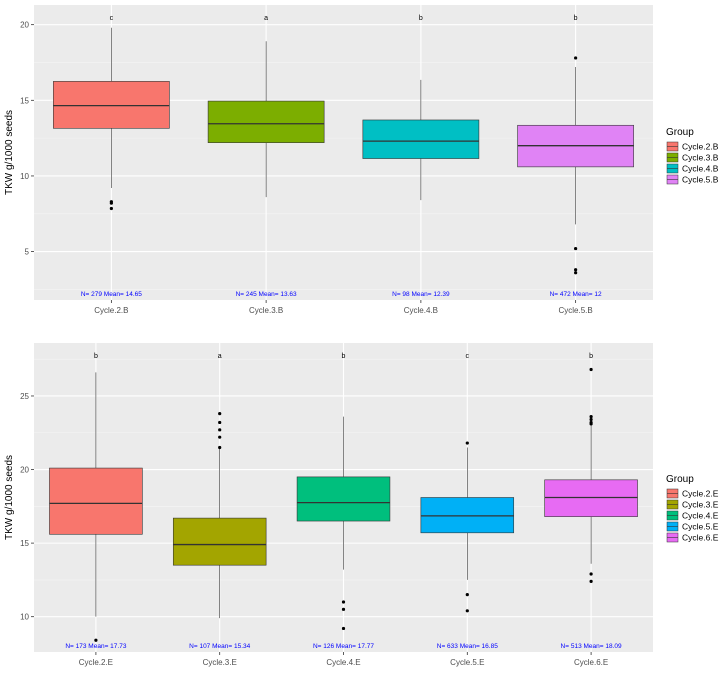 The image size is (719, 676). I want to click on y-tick-label: 5, so click(27, 252).